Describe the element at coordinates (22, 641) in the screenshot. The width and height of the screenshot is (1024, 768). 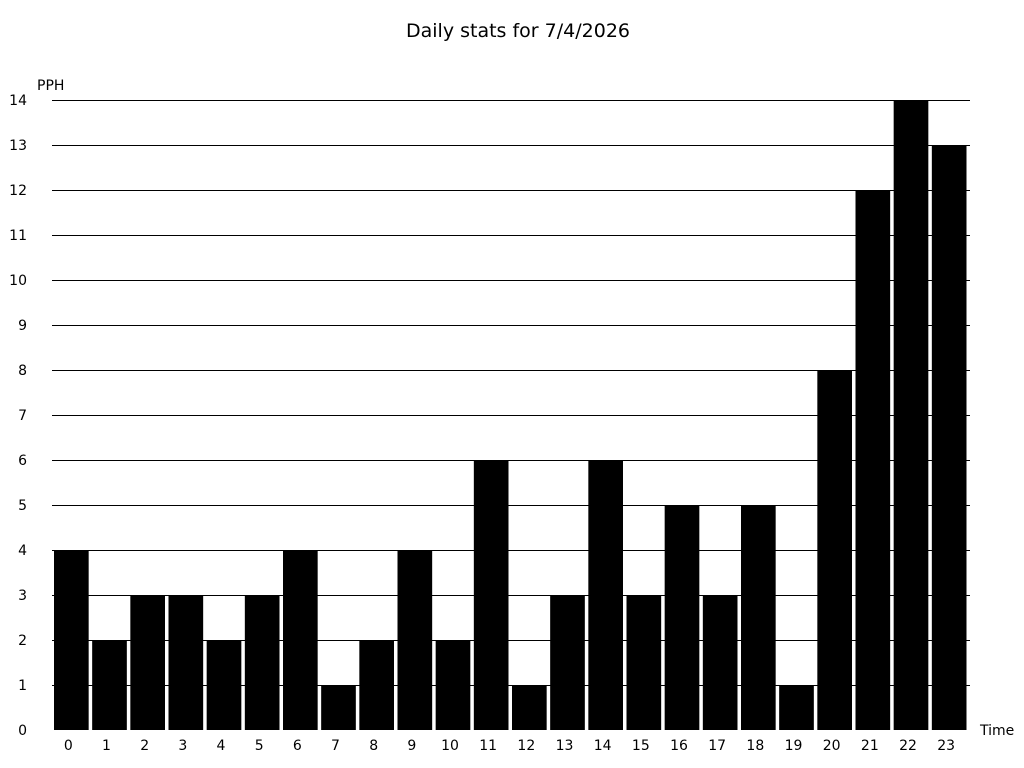
I see `y-tick-label: 2` at that location.